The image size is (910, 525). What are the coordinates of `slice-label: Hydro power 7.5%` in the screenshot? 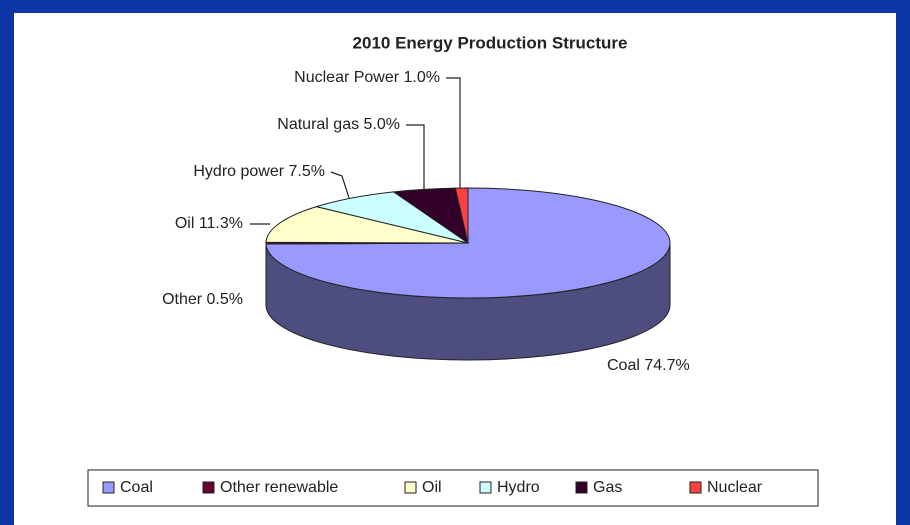 It's located at (259, 171).